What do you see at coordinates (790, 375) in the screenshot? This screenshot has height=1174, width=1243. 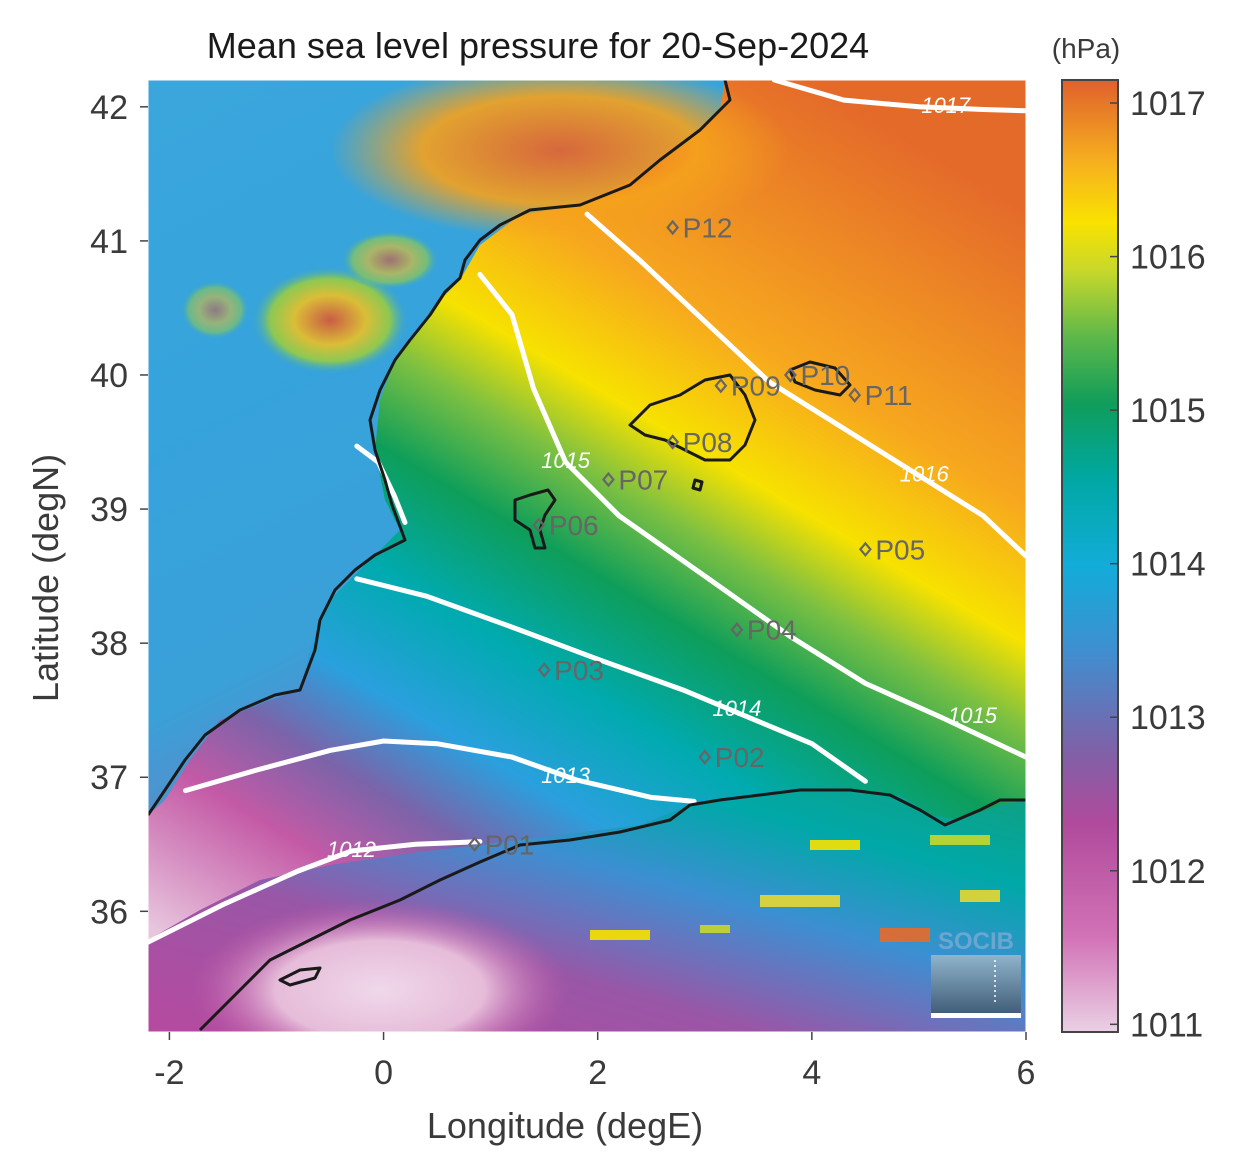 I see `station-marker-p10` at bounding box center [790, 375].